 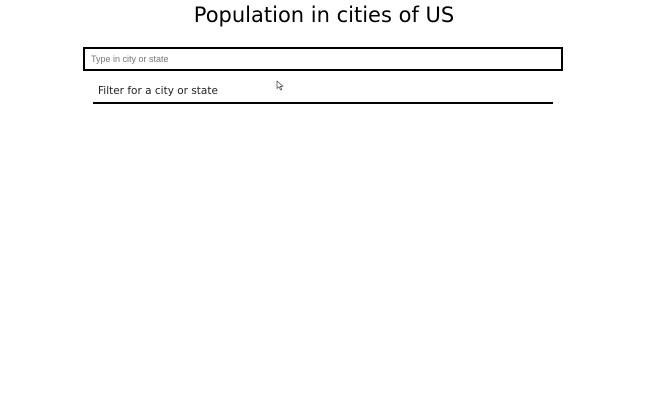 I want to click on list-item: Filter for a city or state, so click(x=323, y=92).